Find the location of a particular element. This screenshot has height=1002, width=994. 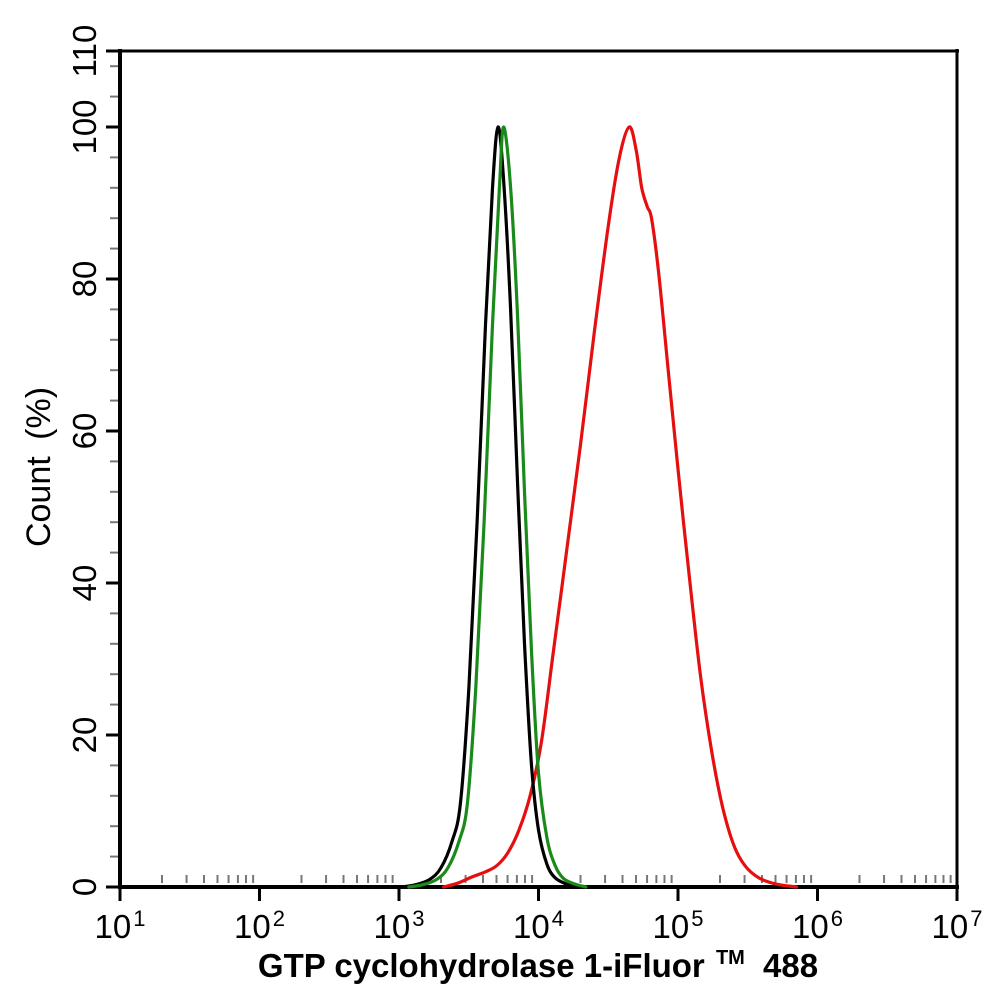

x-axis-title-suffix: 488 is located at coordinates (790, 965).